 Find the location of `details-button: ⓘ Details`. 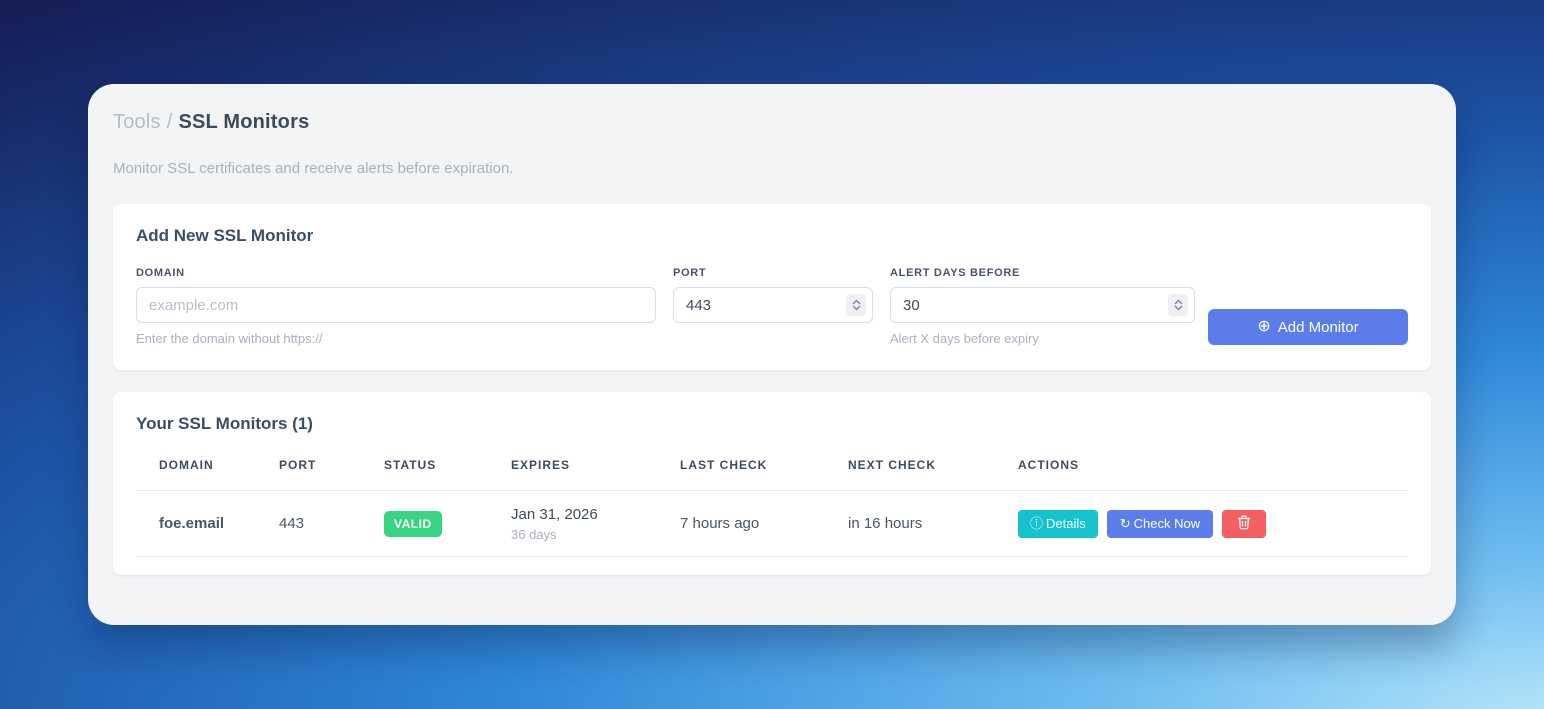

details-button: ⓘ Details is located at coordinates (1058, 523).